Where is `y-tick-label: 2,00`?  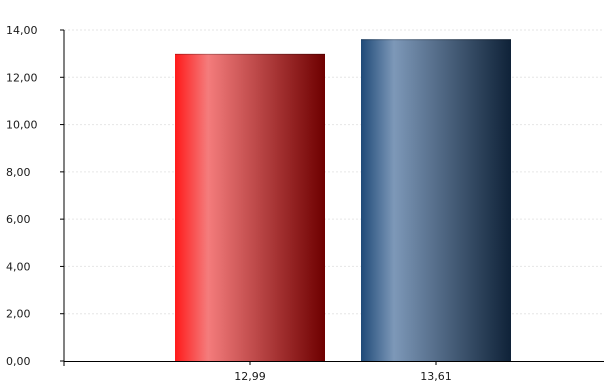
y-tick-label: 2,00 is located at coordinates (18, 314).